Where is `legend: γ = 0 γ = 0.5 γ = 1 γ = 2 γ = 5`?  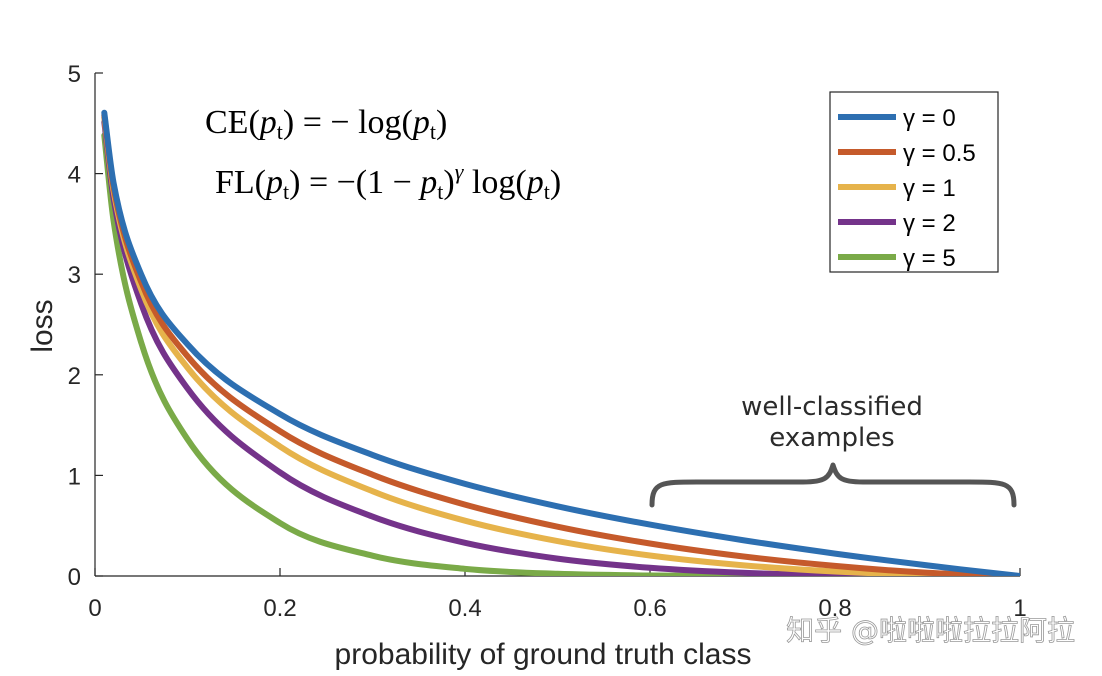
legend: γ = 0 γ = 0.5 γ = 1 γ = 2 γ = 5 is located at coordinates (914, 182).